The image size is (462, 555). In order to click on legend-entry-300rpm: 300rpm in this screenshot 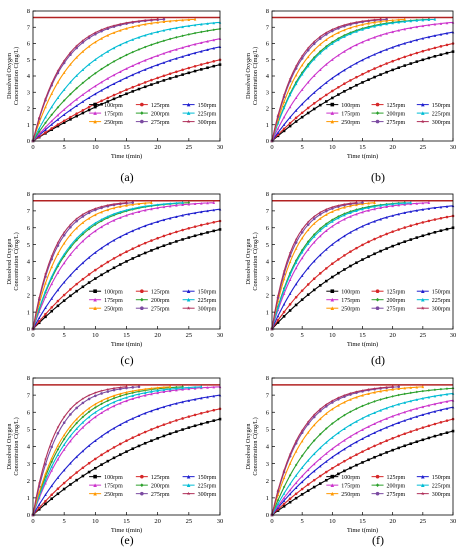, I will do `click(433, 122)`.